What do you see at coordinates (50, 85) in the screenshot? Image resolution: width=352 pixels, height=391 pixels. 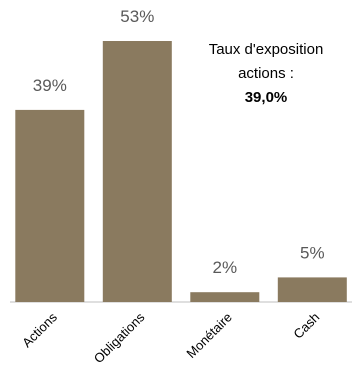 I see `value-label-actions: 39%` at bounding box center [50, 85].